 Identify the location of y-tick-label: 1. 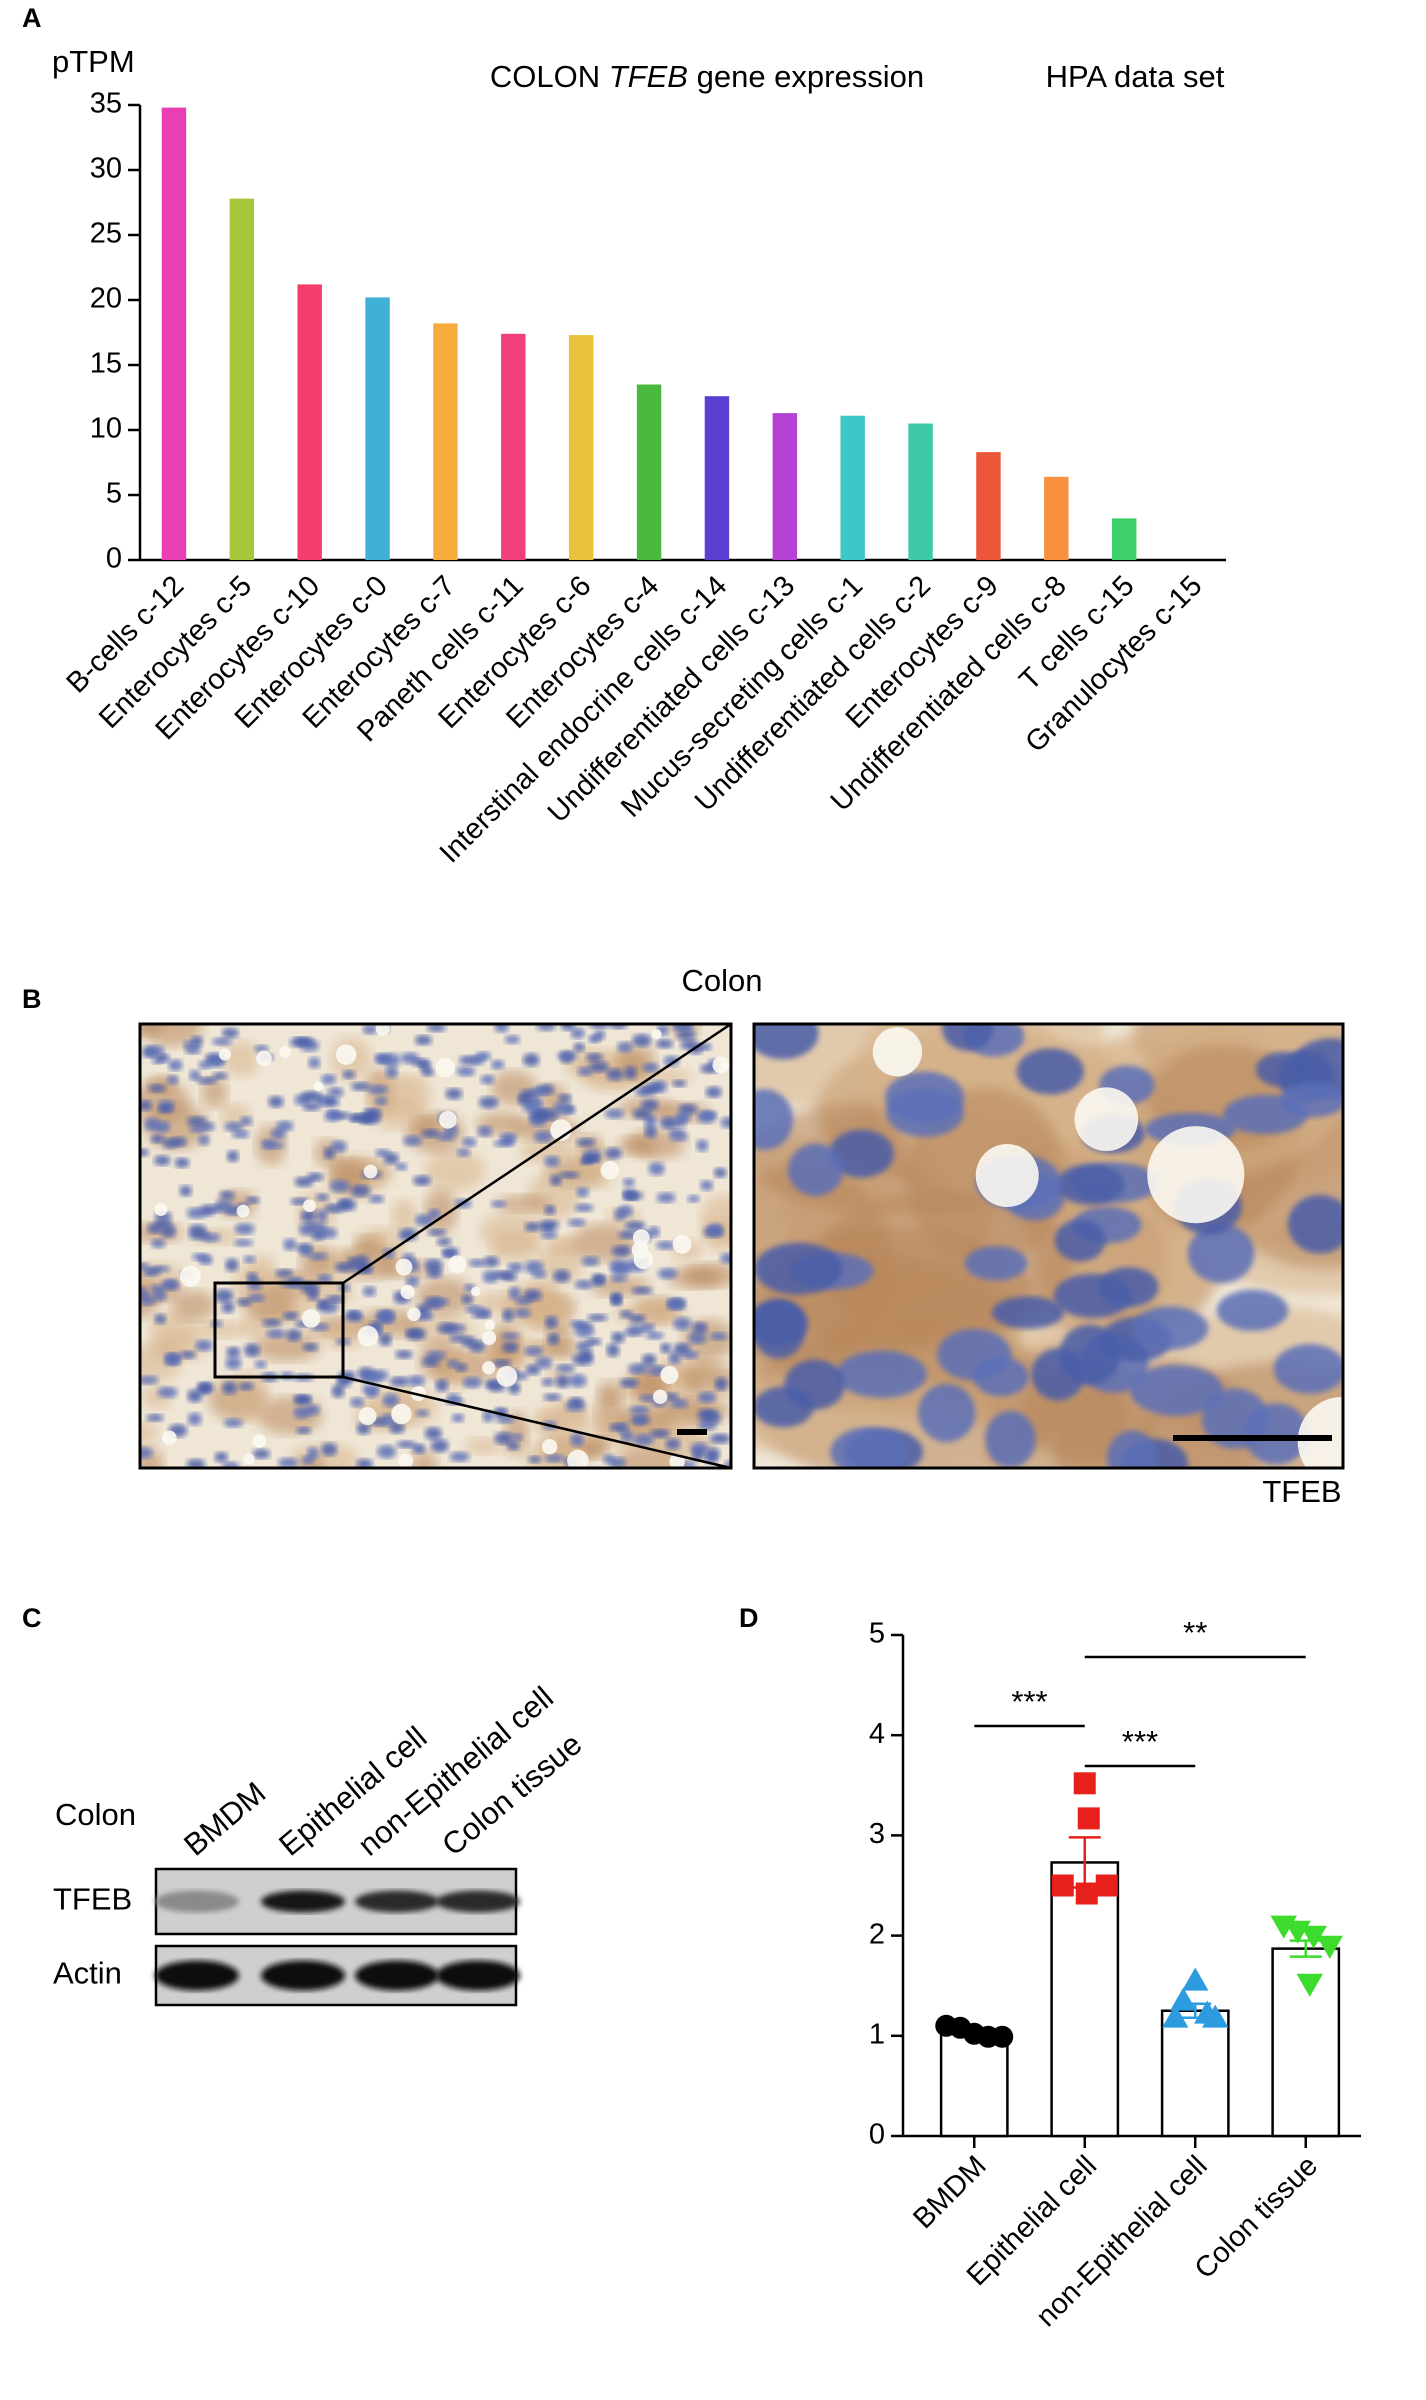
(877, 2034).